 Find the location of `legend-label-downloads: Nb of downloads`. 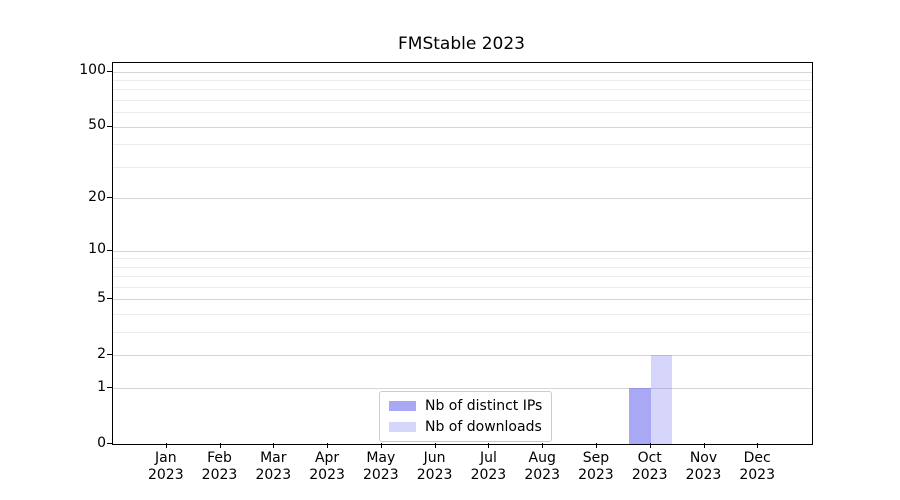

legend-label-downloads: Nb of downloads is located at coordinates (483, 427).